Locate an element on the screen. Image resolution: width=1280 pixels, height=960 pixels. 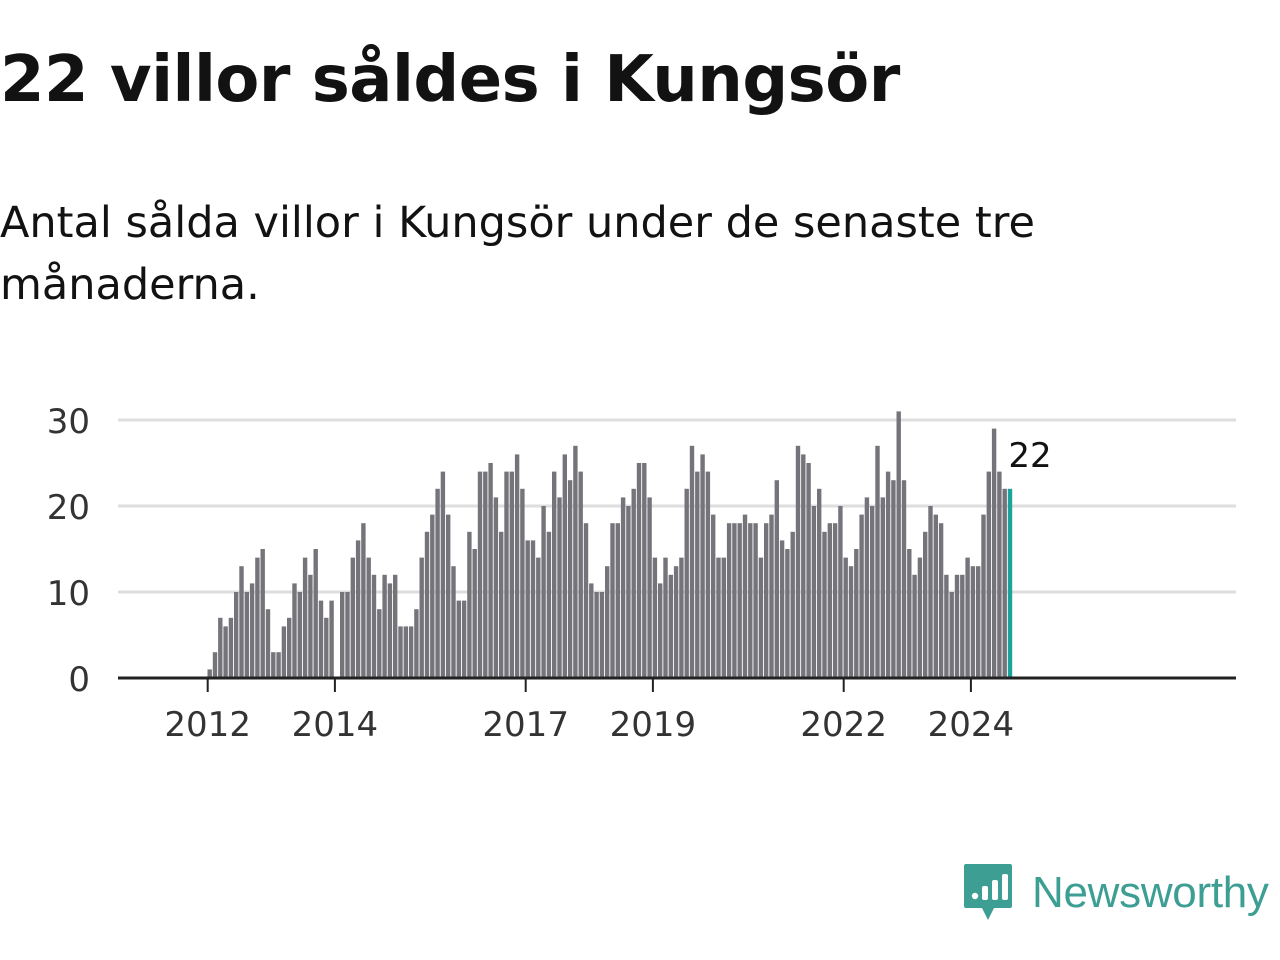
x-tick-label: 2017 is located at coordinates (525, 725).